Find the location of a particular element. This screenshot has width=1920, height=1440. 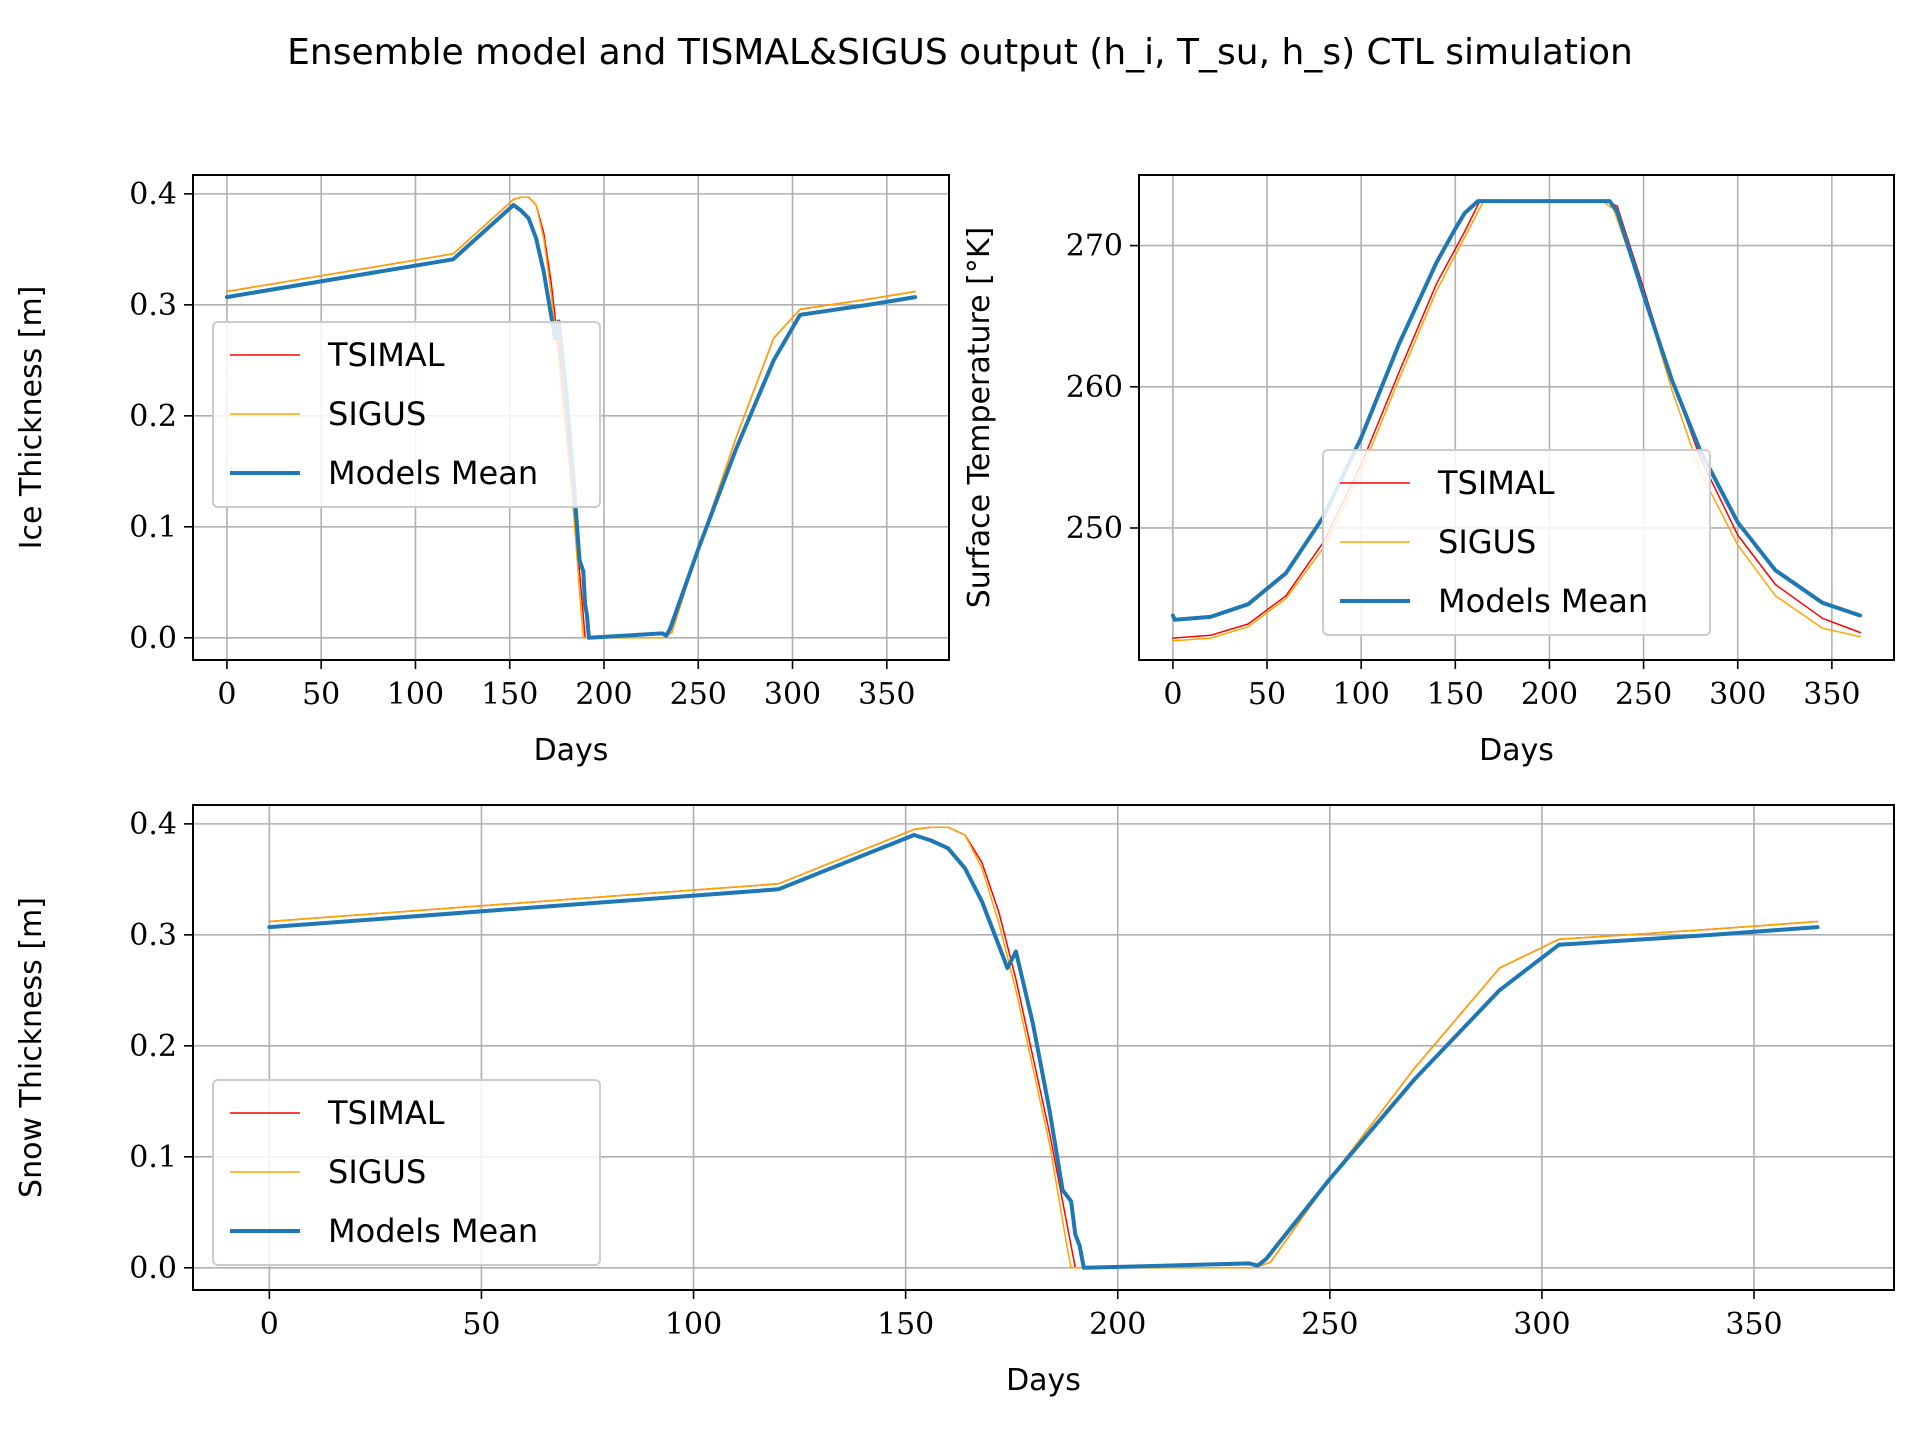

ice-y-axis-label: Ice Thickness [m] is located at coordinates (31, 418).